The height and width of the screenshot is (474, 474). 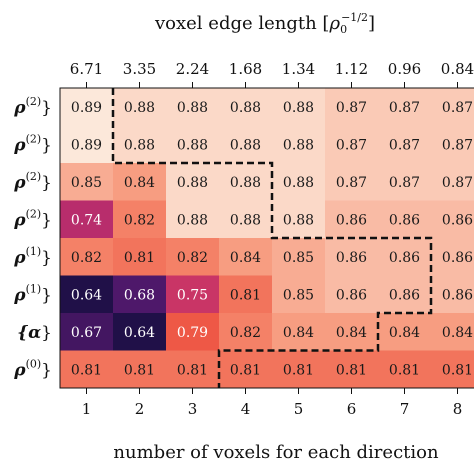 I want to click on heatmap-value-r1-c6: 0.87, so click(x=351, y=108).